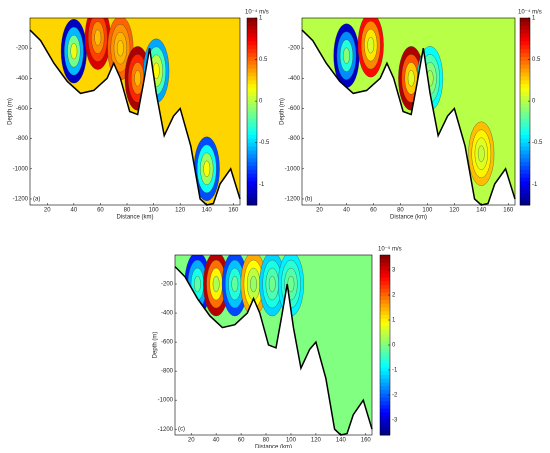  What do you see at coordinates (74, 211) in the screenshot?
I see `x-tick-label: 40` at bounding box center [74, 211].